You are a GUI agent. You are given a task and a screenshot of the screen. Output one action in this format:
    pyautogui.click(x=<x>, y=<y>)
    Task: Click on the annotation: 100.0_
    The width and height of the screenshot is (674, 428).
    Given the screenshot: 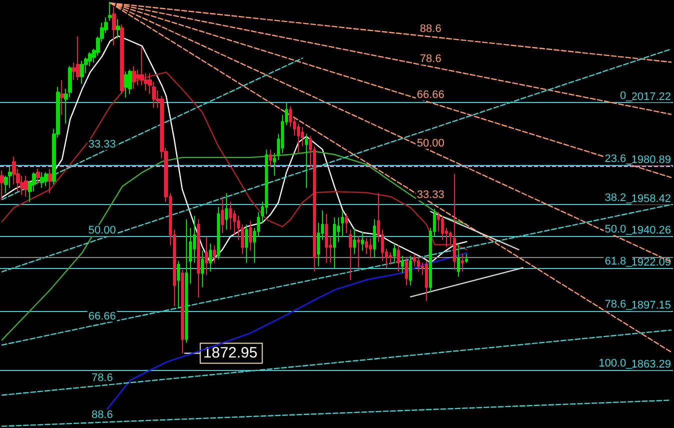 What is the action you would take?
    pyautogui.click(x=616, y=364)
    